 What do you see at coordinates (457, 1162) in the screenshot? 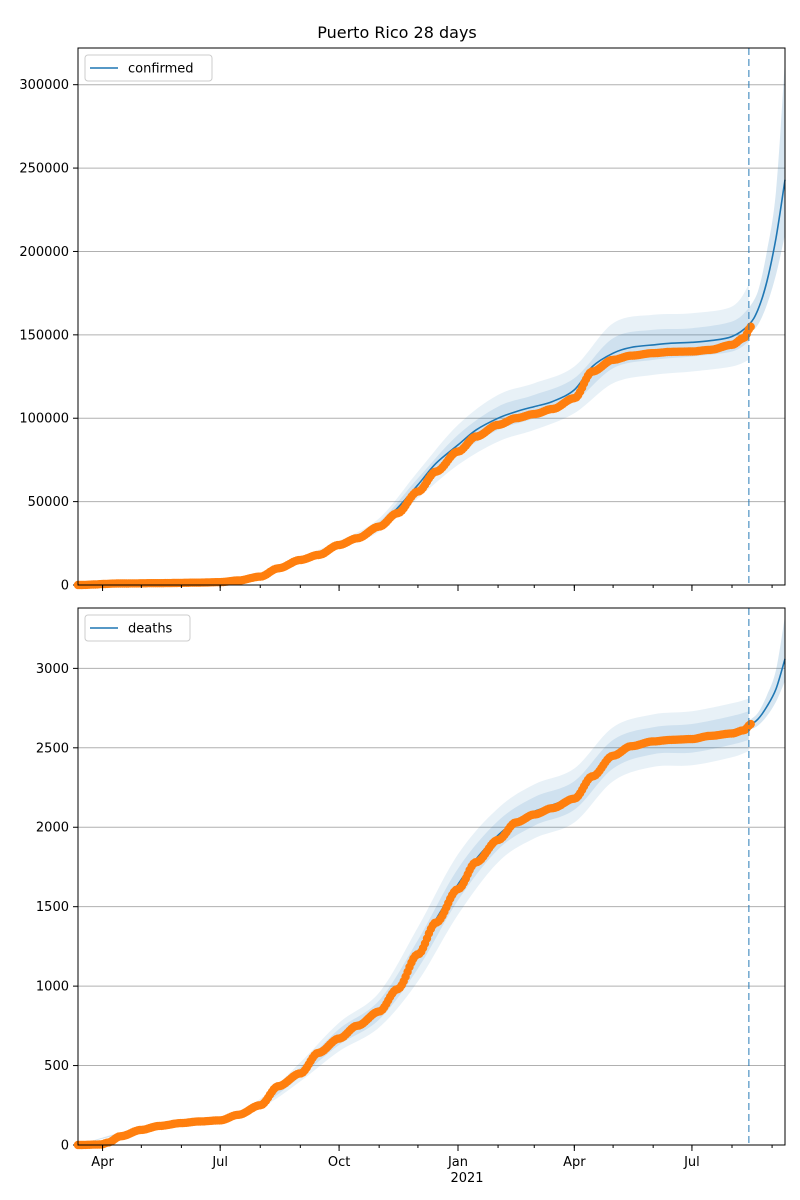
I see `x-tick-label: Jan` at bounding box center [457, 1162].